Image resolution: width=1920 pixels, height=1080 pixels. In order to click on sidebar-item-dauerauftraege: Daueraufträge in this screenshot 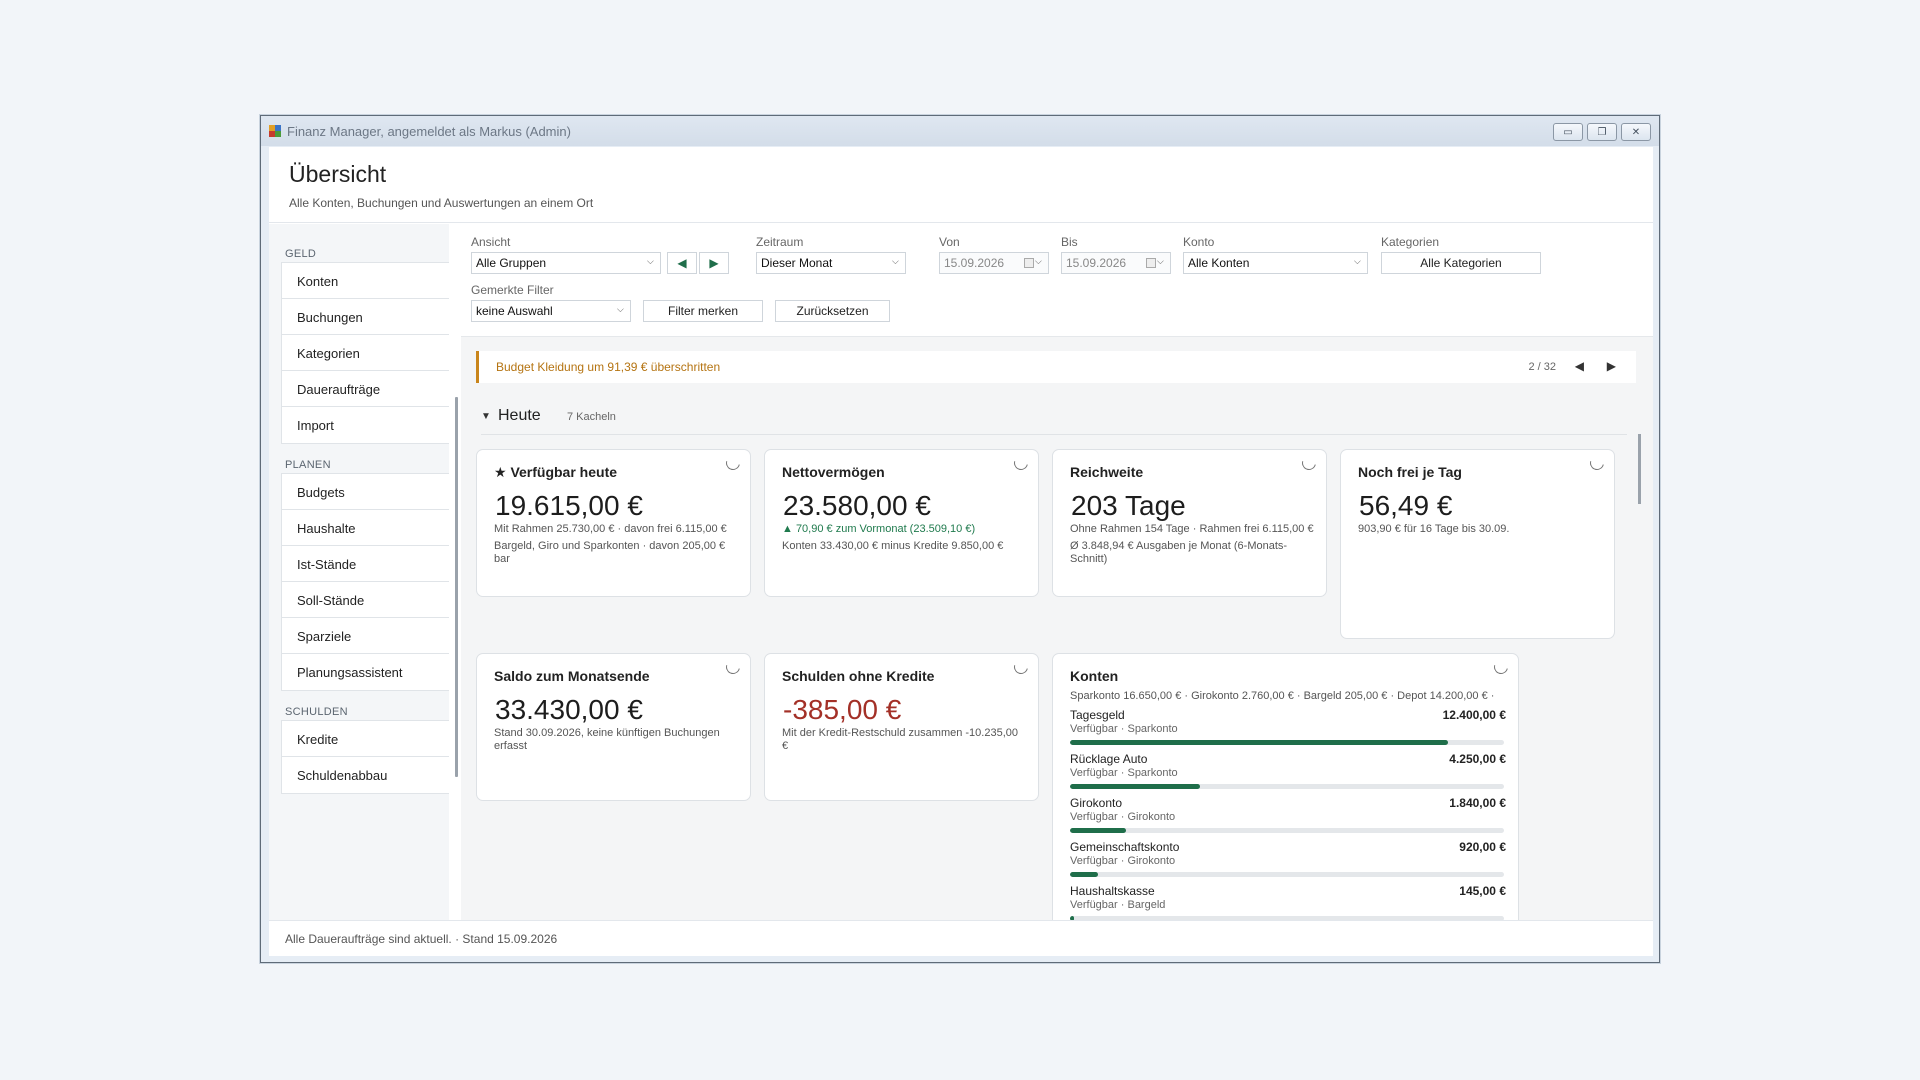, I will do `click(365, 389)`.